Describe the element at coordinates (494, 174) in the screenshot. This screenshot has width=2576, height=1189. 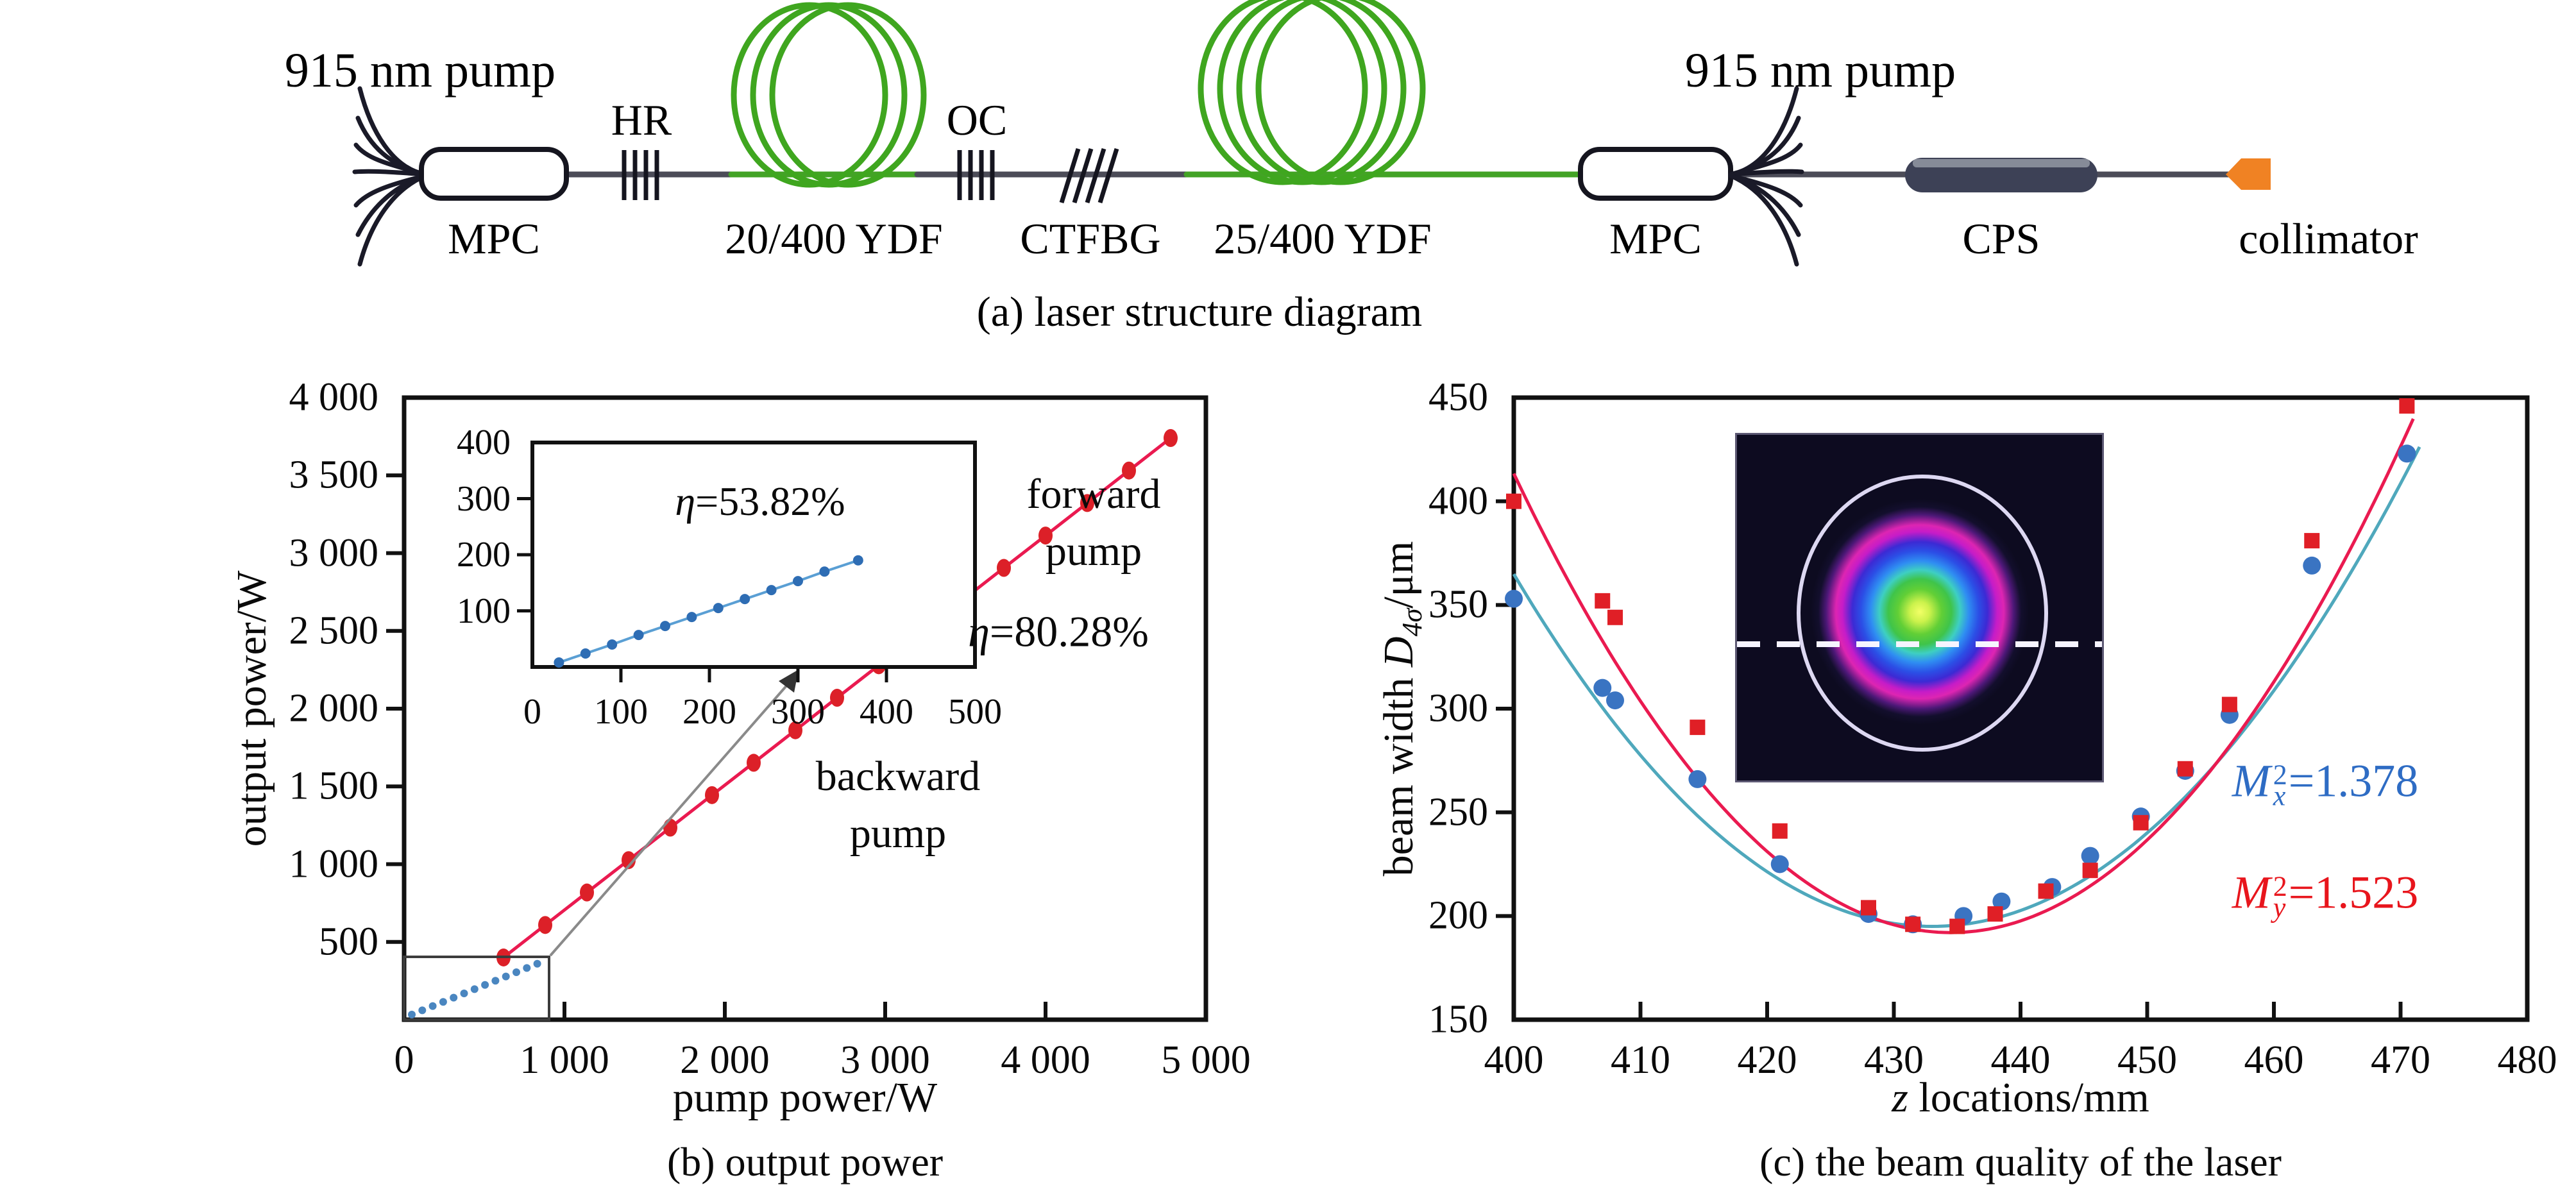
I see `mpc-box-left` at that location.